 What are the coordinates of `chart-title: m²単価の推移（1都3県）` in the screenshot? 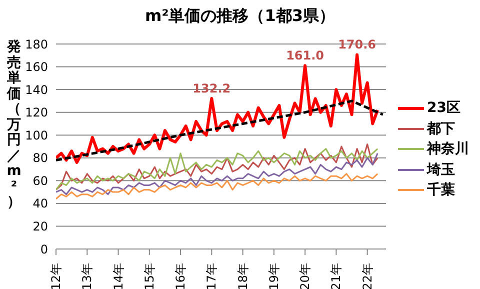 It's located at (240, 16).